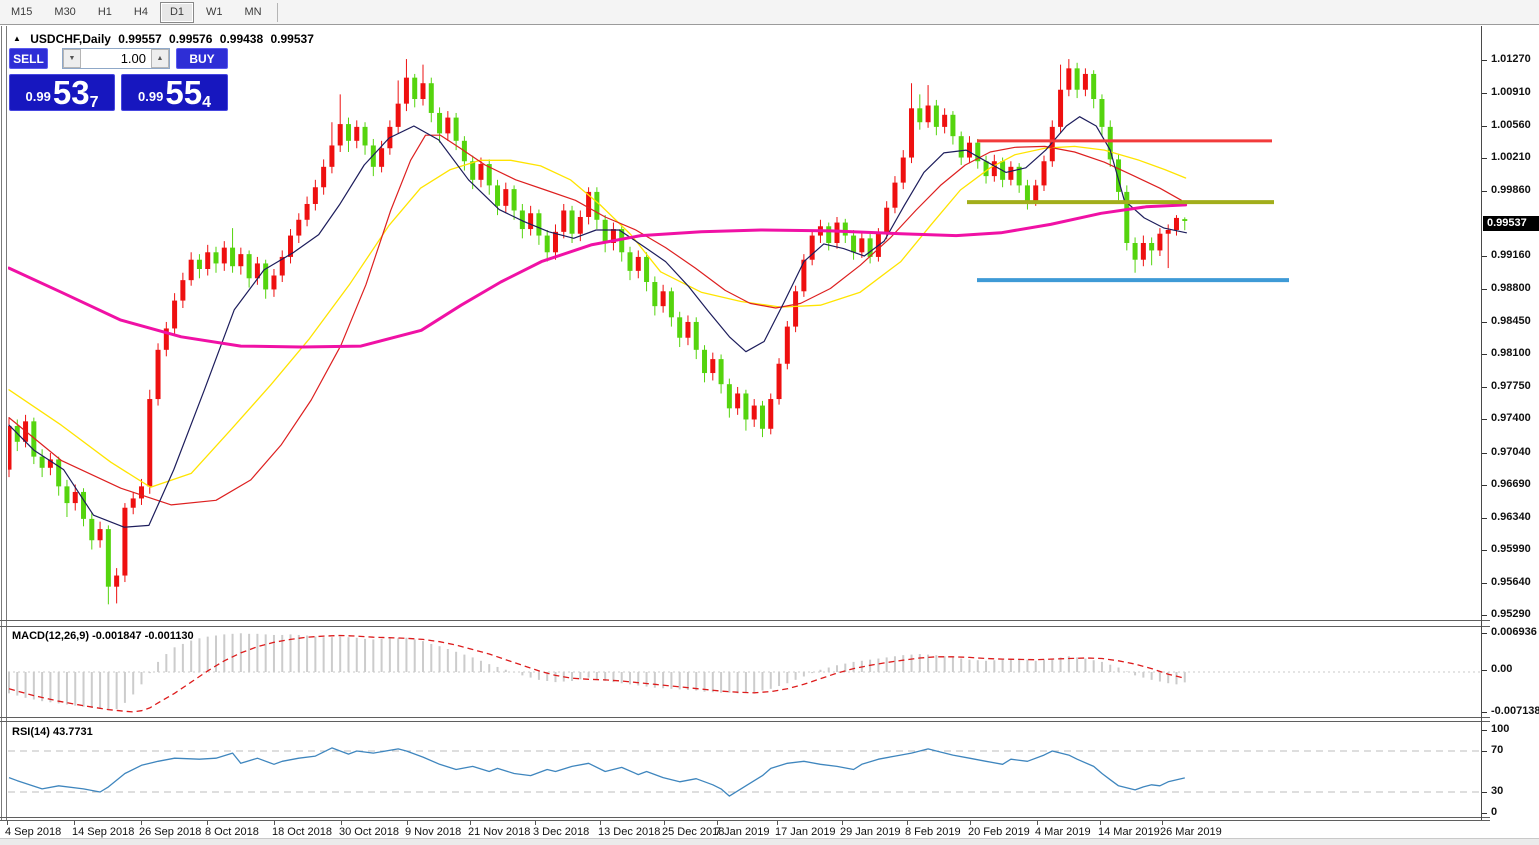 The height and width of the screenshot is (845, 1539). I want to click on price-axis-label: 1.00210, so click(1511, 157).